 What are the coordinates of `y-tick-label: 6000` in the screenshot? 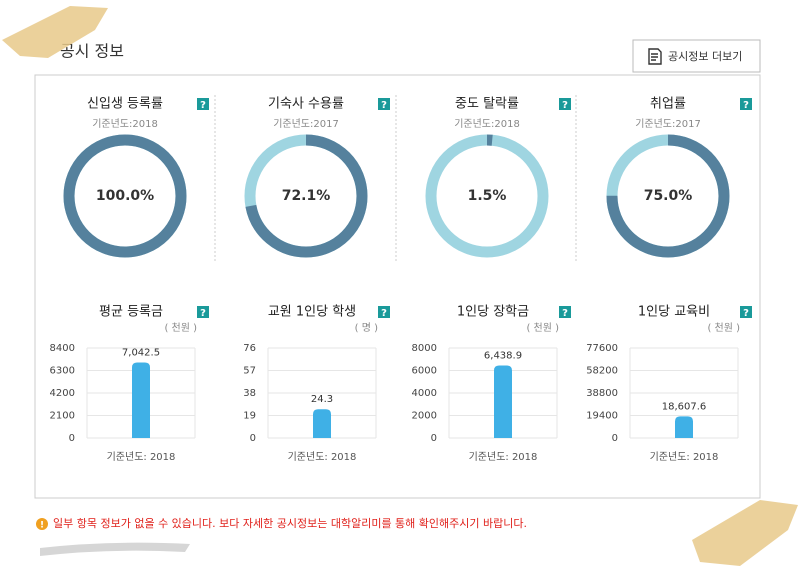 It's located at (424, 371).